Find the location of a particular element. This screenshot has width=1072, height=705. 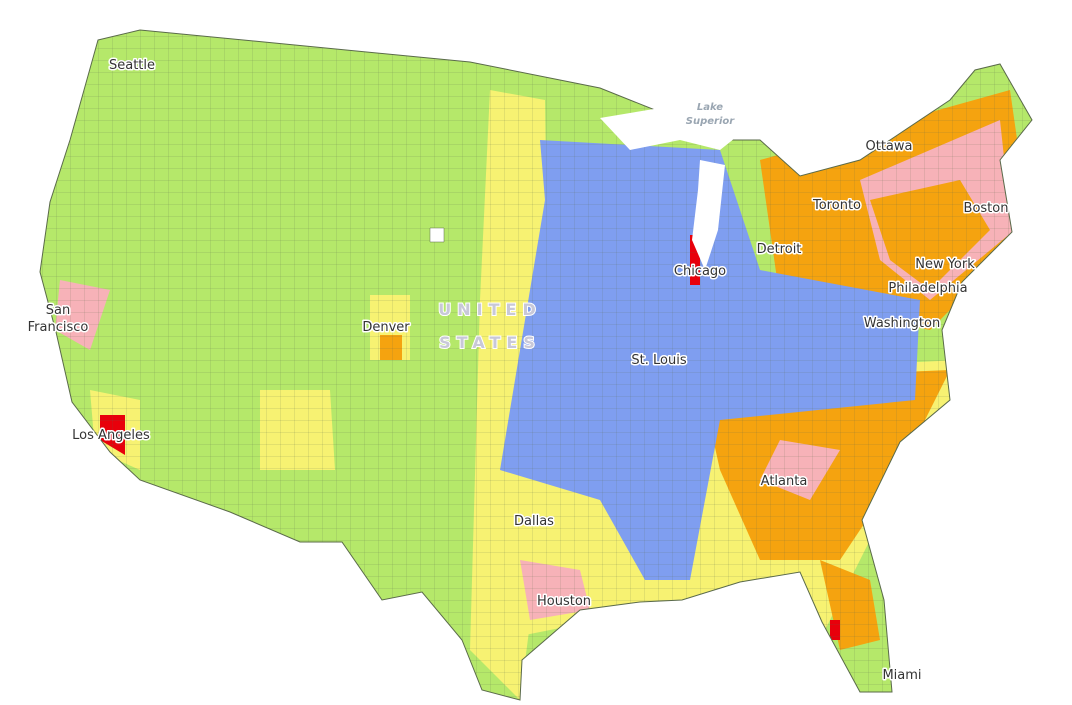

blank-county is located at coordinates (437, 235).